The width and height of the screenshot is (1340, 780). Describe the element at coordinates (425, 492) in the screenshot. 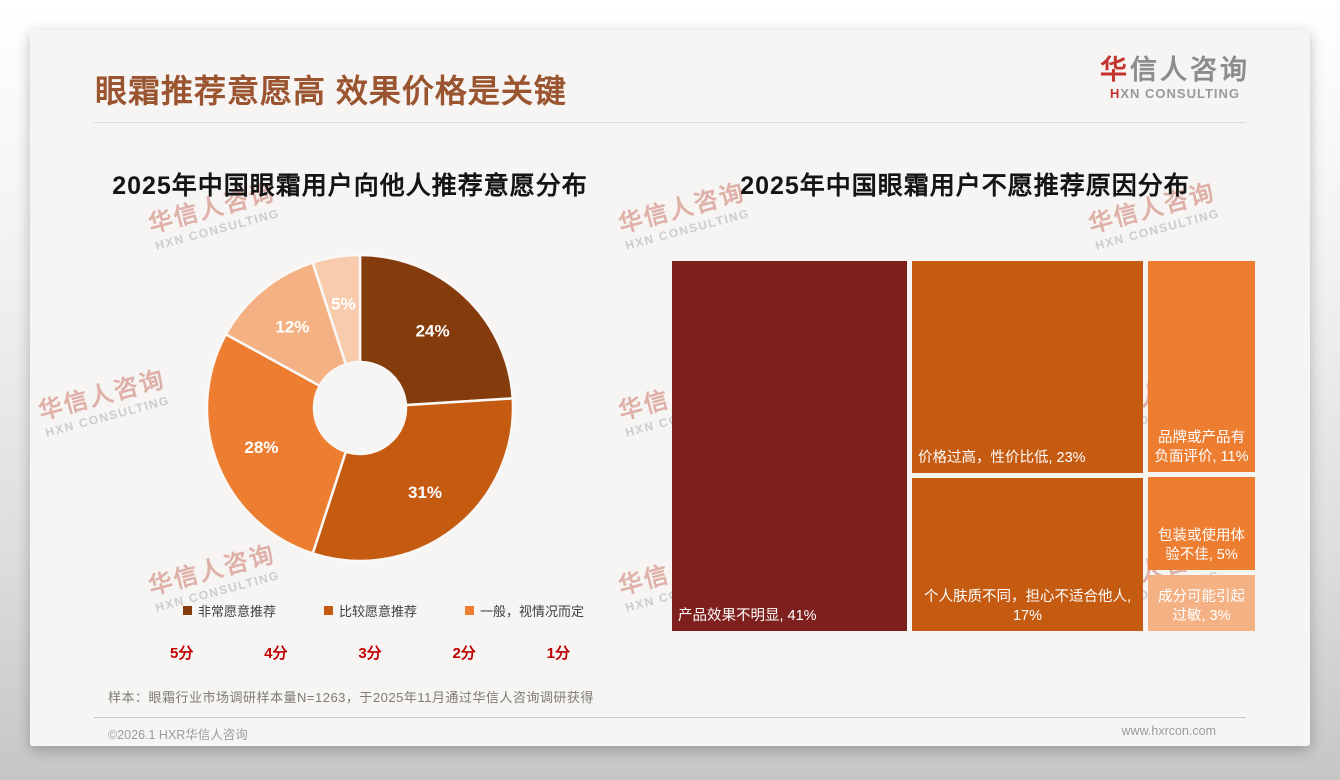

I see `donut-data-label: 31%` at that location.